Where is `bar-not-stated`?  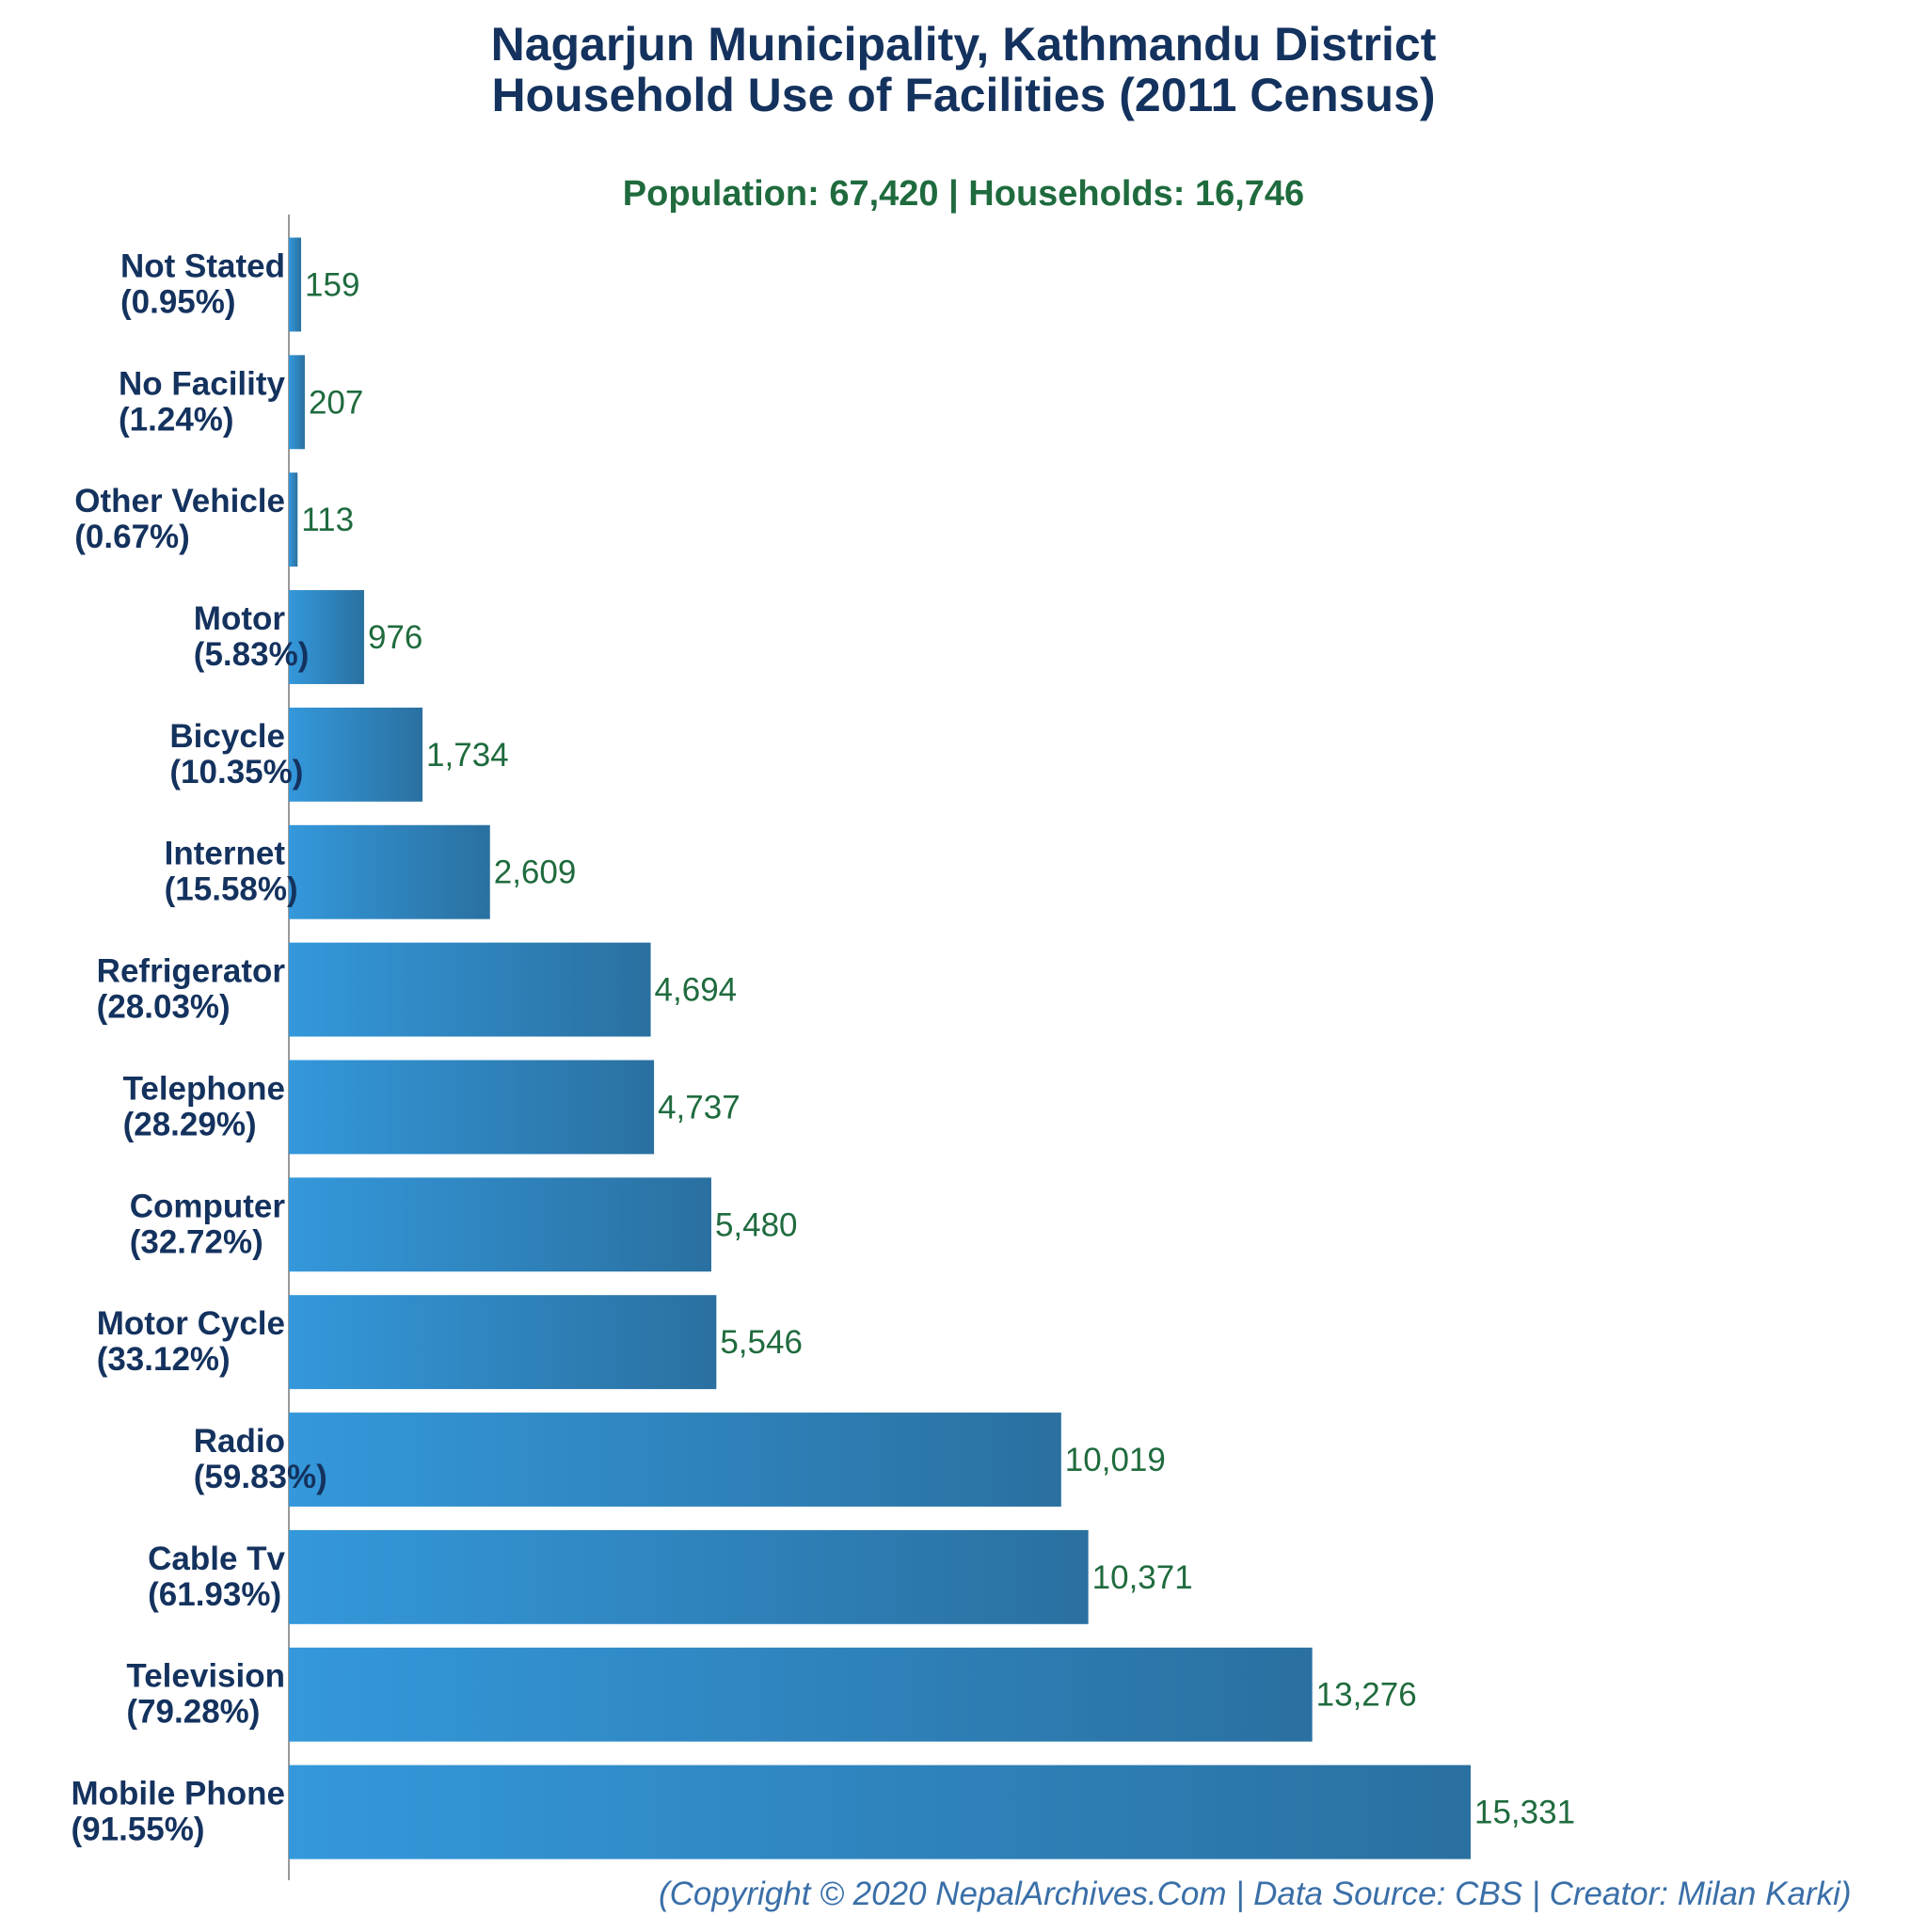
bar-not-stated is located at coordinates (295, 284).